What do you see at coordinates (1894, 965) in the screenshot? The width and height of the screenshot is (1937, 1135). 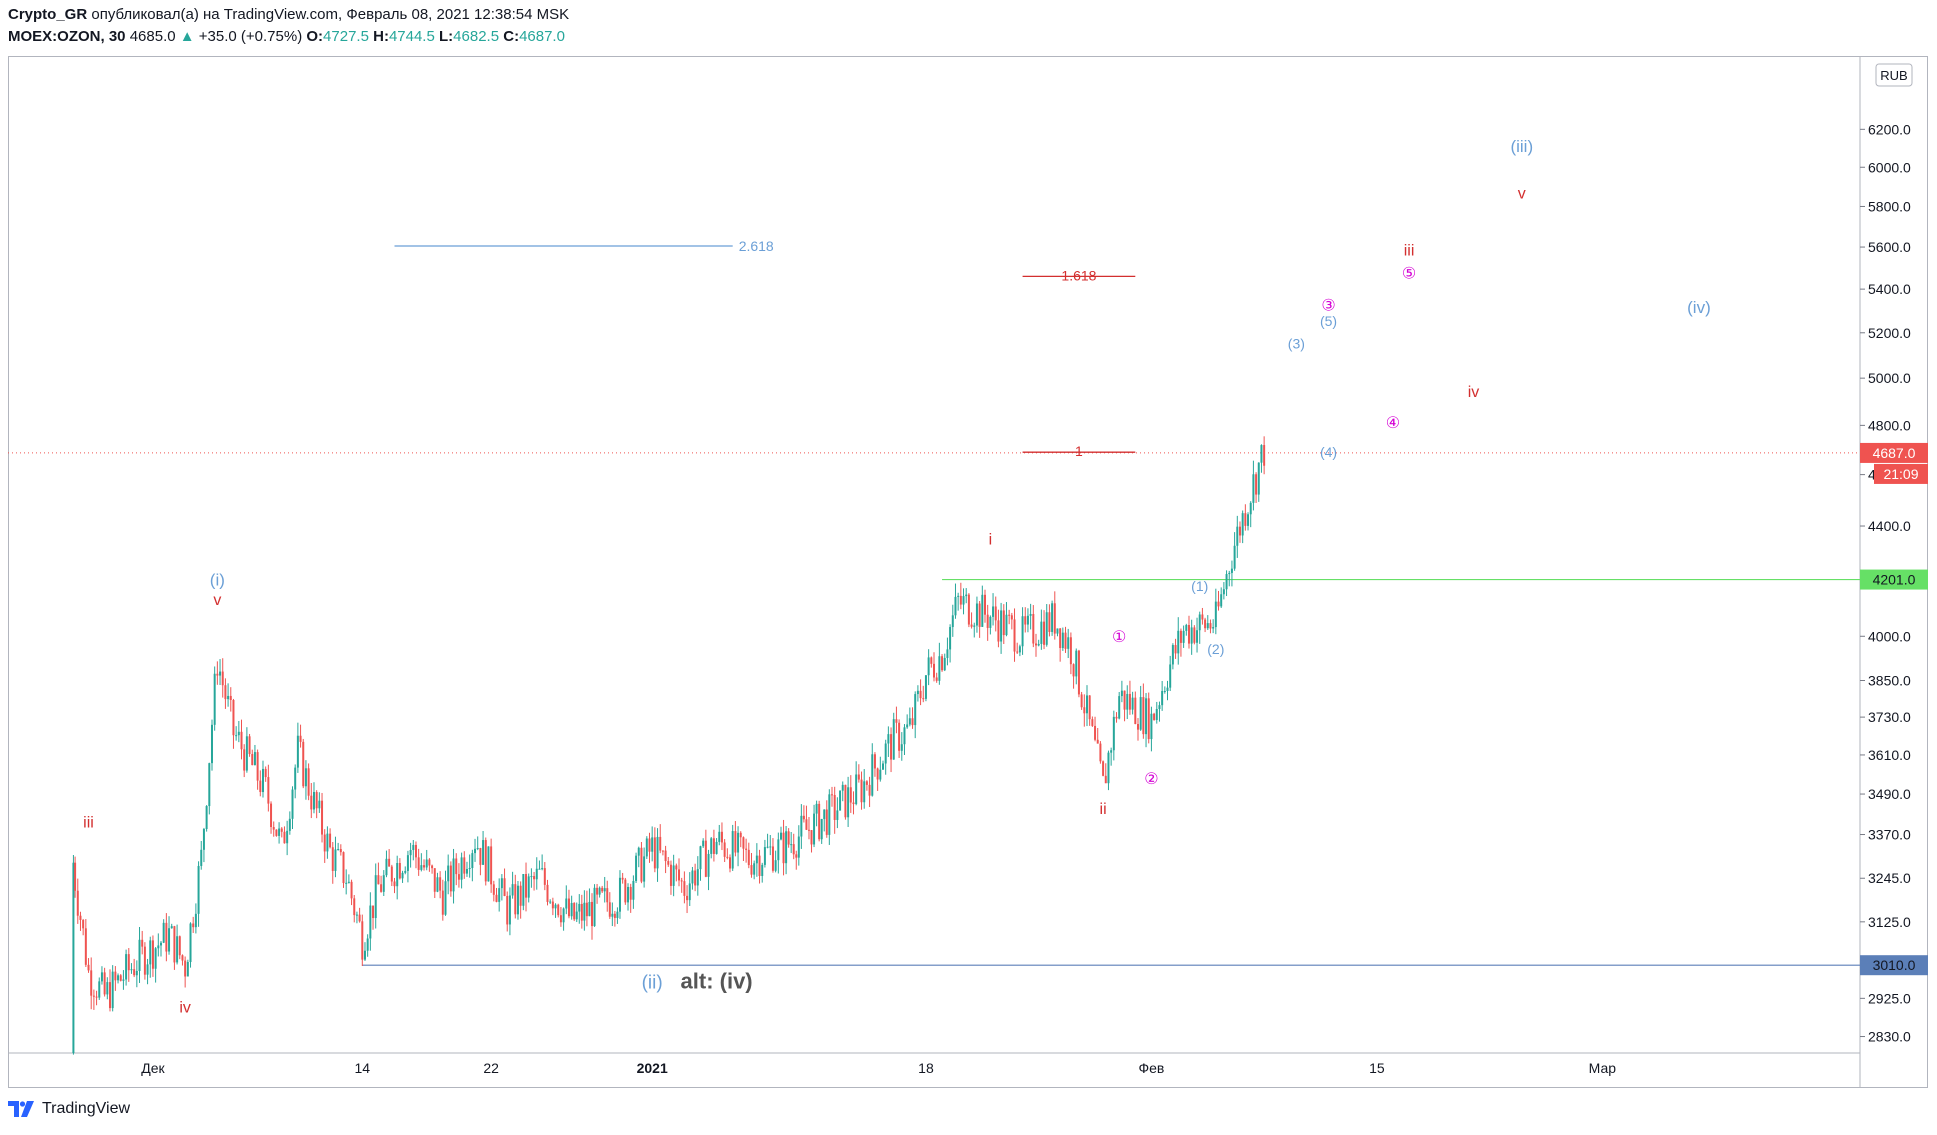 I see `level-price-tag` at bounding box center [1894, 965].